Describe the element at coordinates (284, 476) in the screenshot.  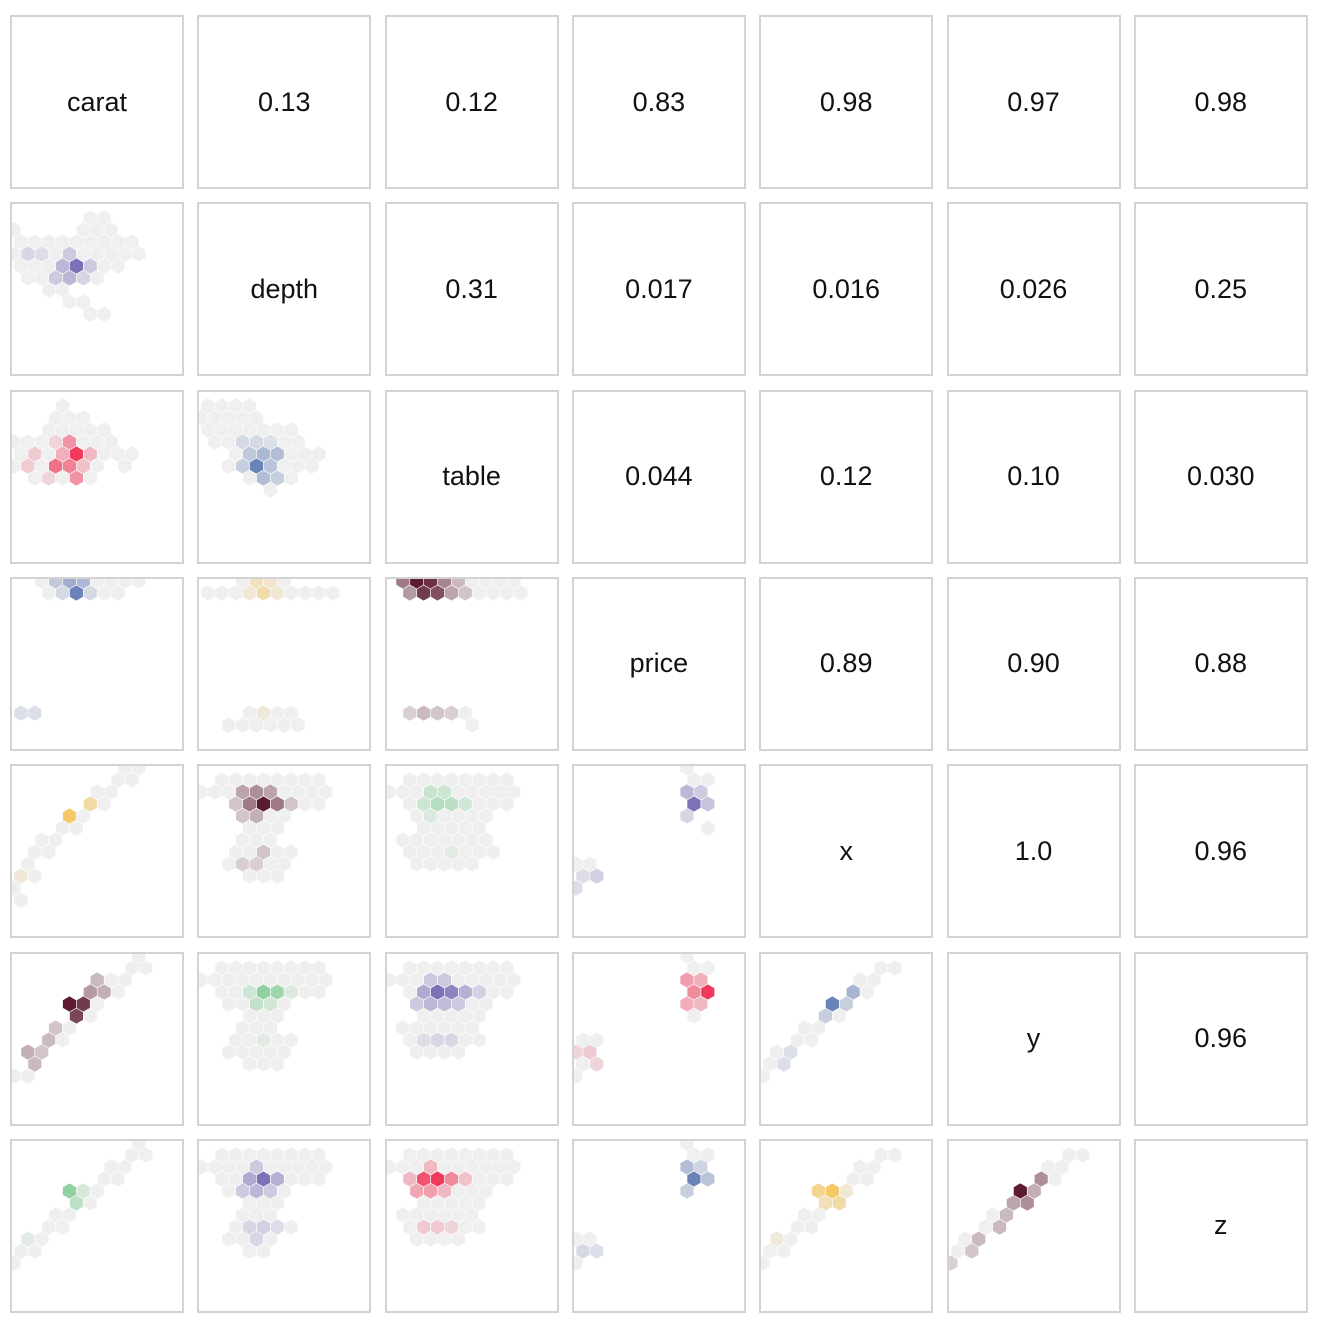
I see `hexbin-cell-table-vs-depth` at that location.